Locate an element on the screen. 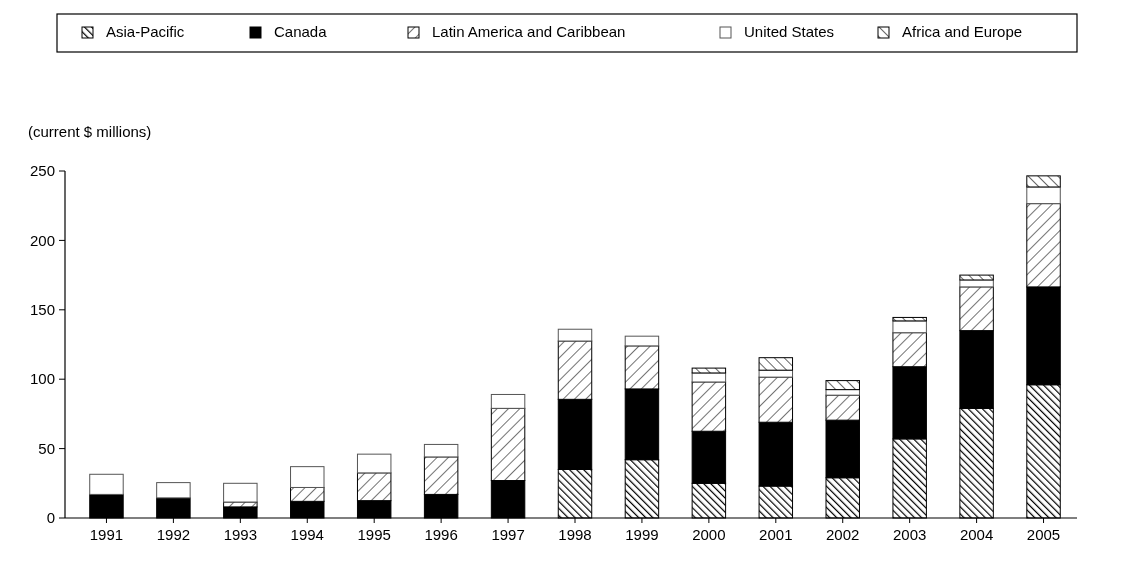 The image size is (1122, 561). x-tick-label: 2000 is located at coordinates (709, 534).